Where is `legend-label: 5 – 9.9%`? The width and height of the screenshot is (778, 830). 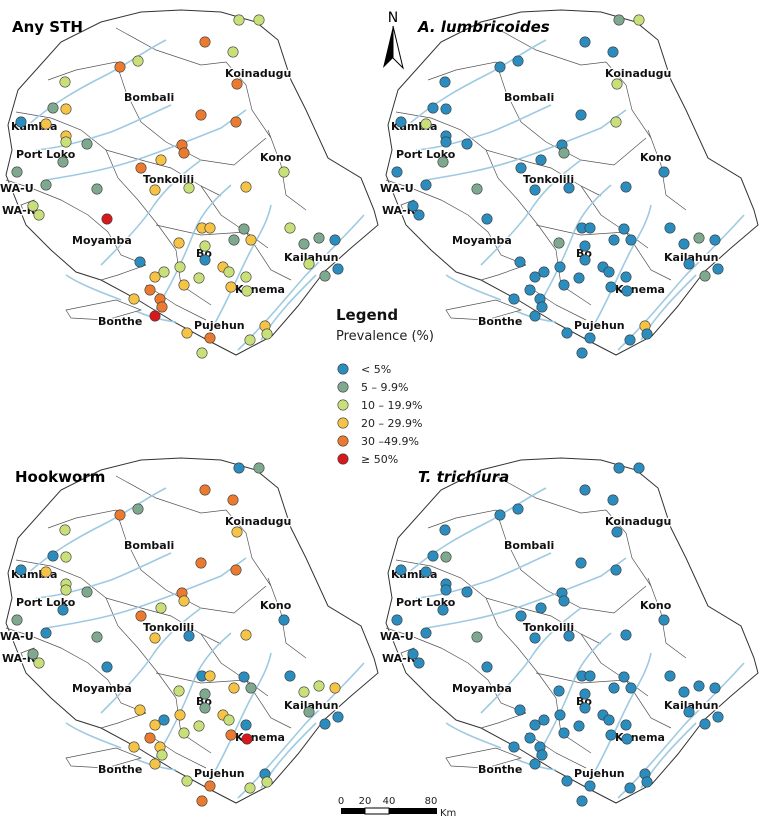
legend-label: 5 – 9.9% is located at coordinates (384, 387).